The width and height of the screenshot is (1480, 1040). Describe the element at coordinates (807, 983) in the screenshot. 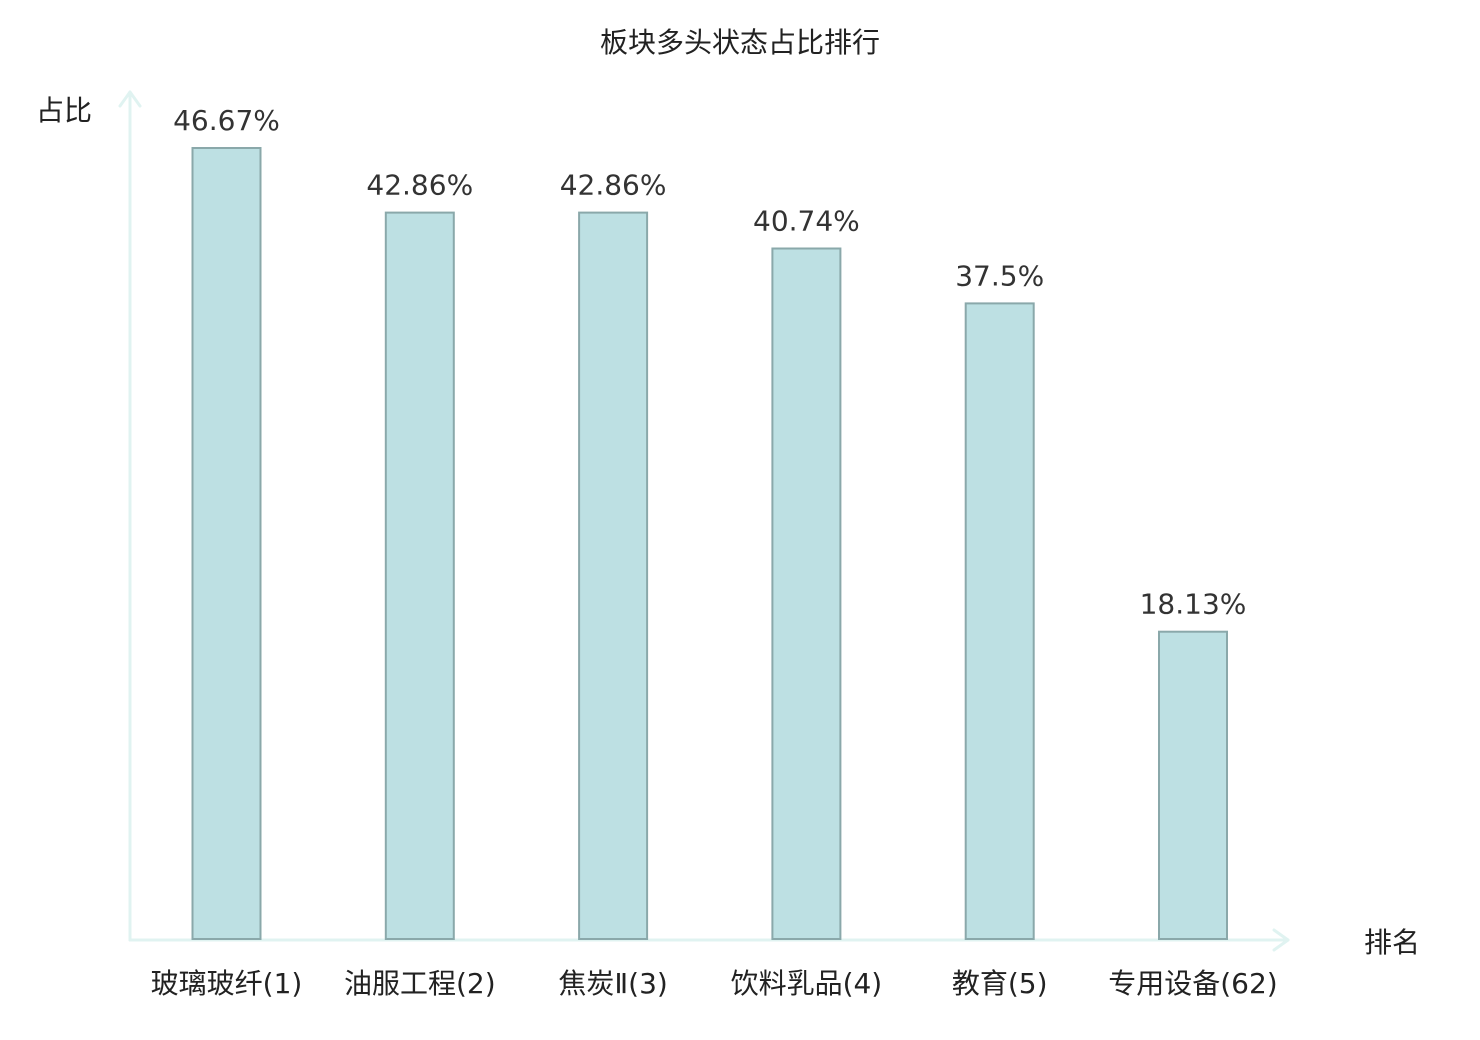

I see `category-label-4: 饮料乳品(4)` at that location.